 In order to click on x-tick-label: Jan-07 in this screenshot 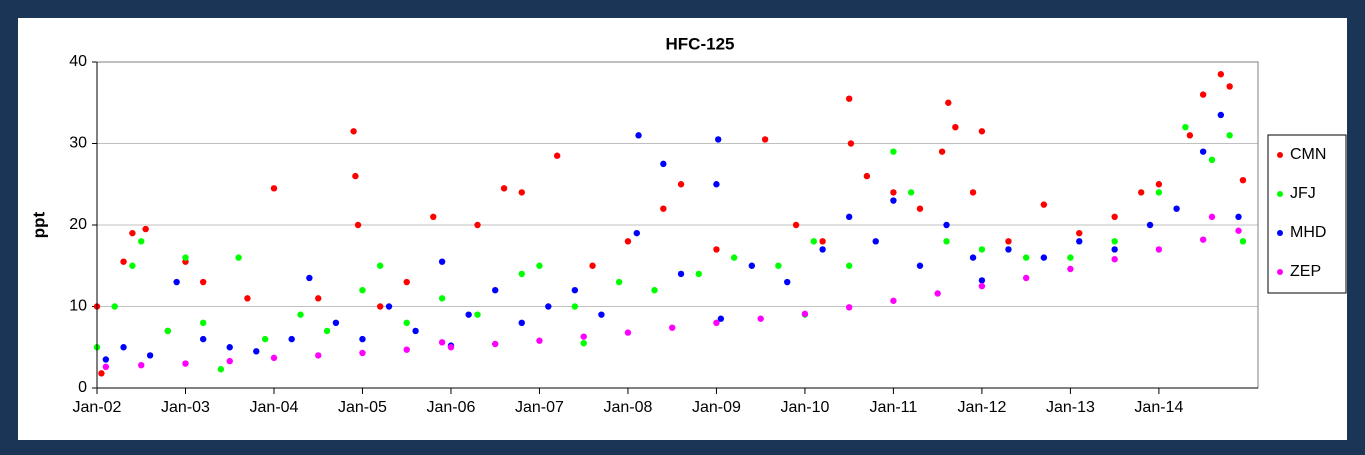, I will do `click(539, 407)`.